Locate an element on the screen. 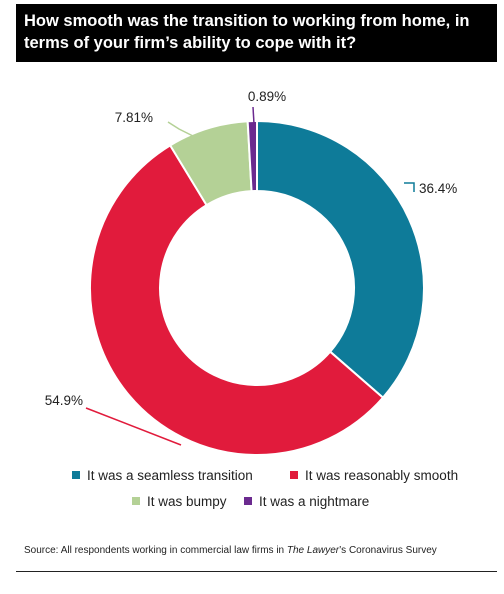  data-label-1: 36.4% is located at coordinates (438, 188).